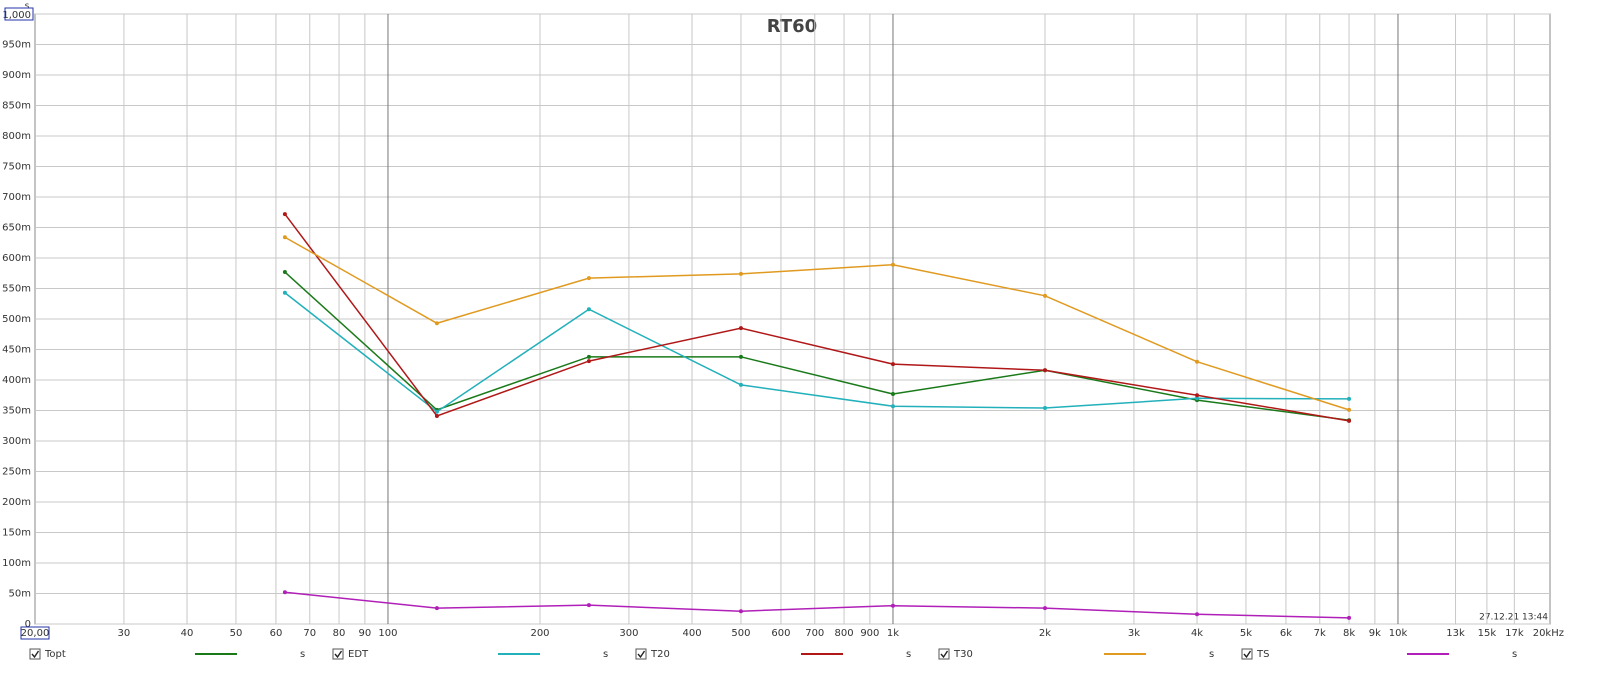 This screenshot has width=1600, height=679. Describe the element at coordinates (16, 228) in the screenshot. I see `y-tick-label: 650m` at that location.